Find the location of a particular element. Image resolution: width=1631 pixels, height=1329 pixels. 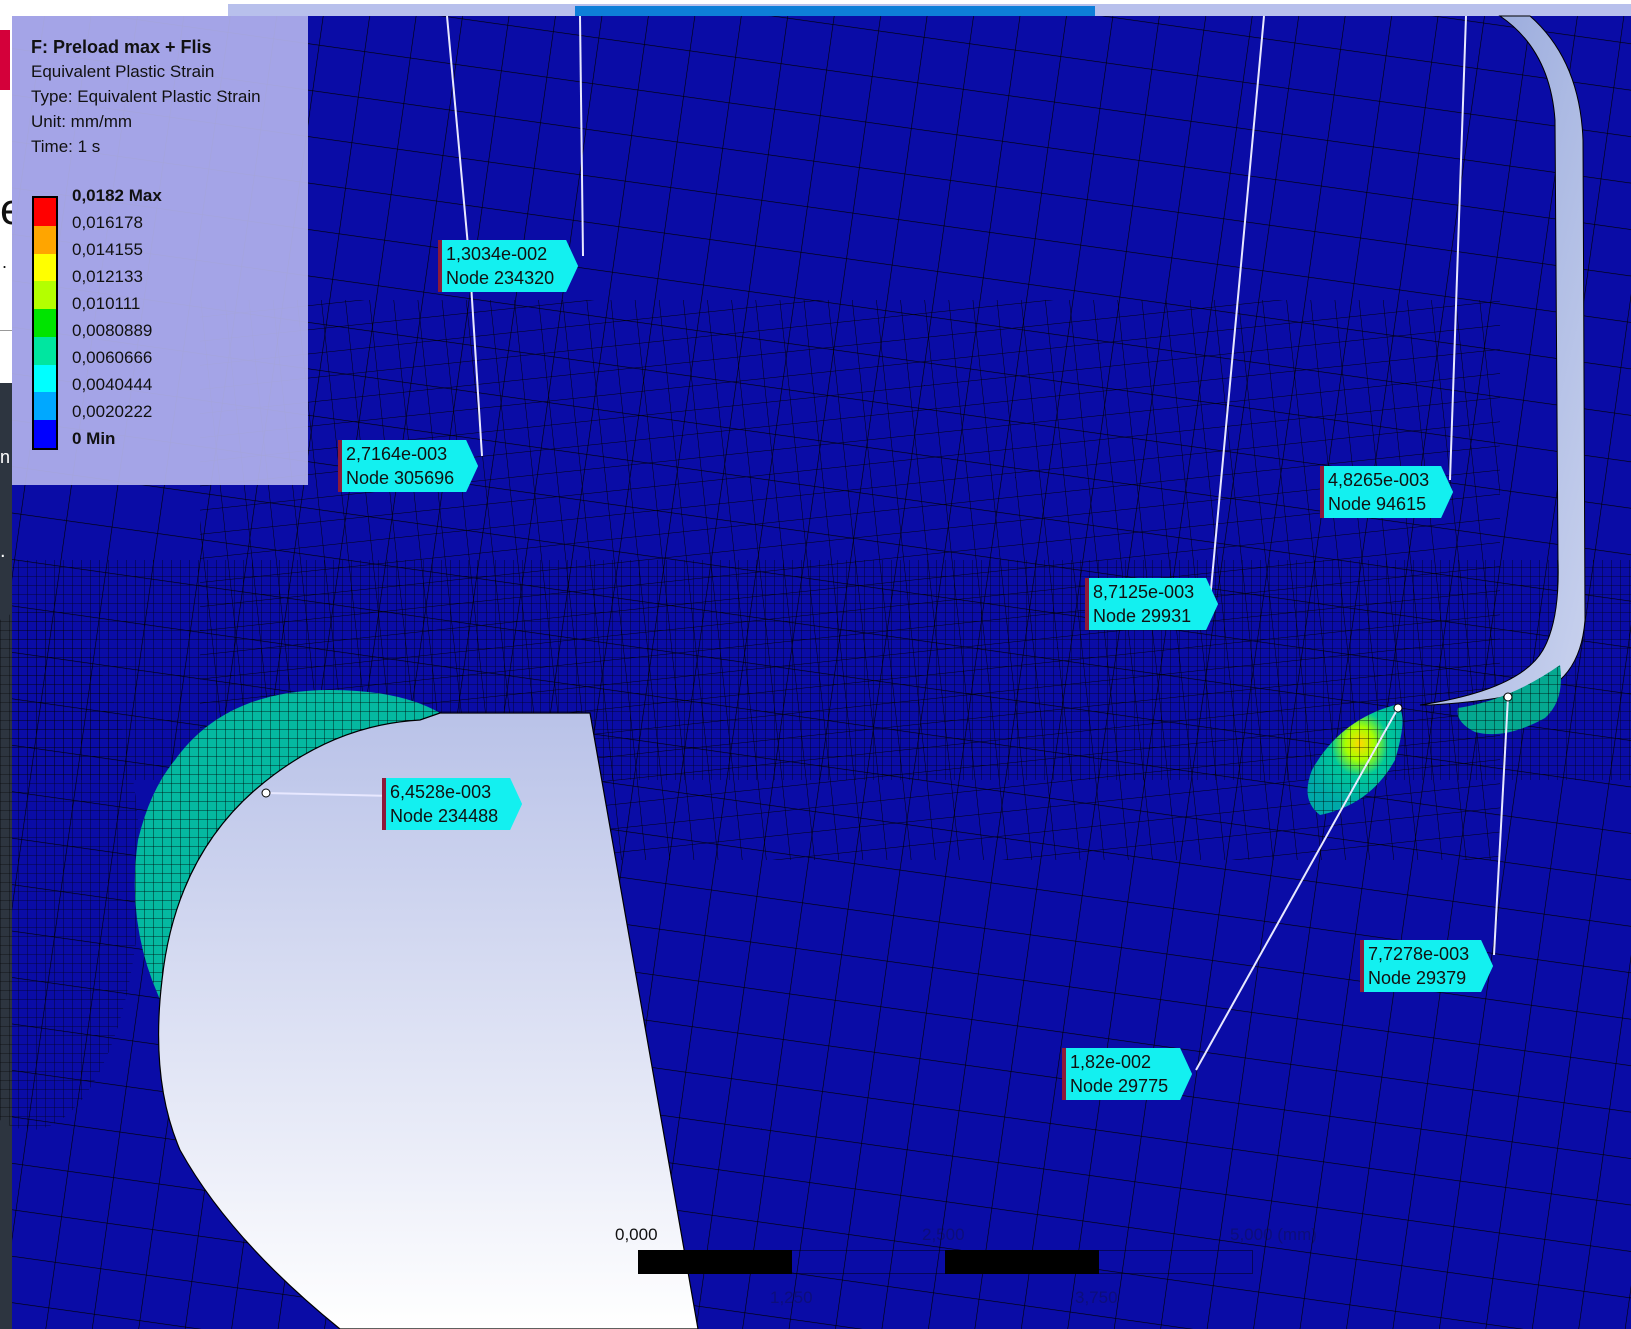

legend-level-label: 0,0080889 is located at coordinates (112, 330).